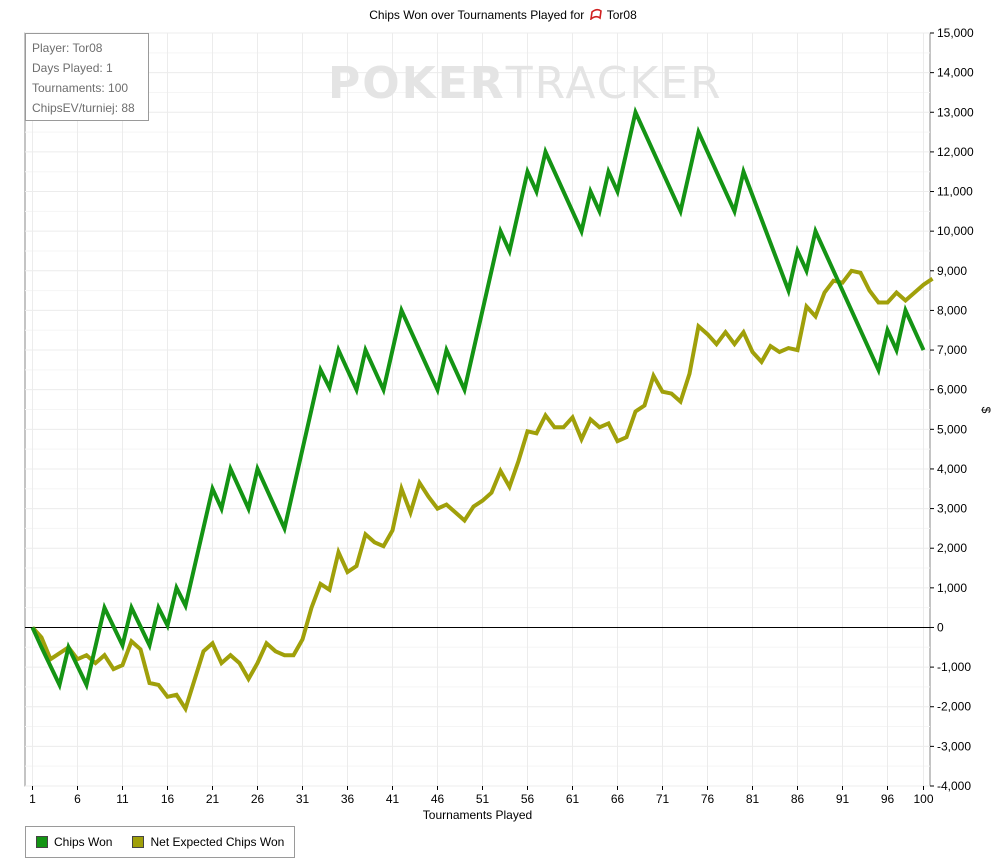 This screenshot has width=1006, height=868. What do you see at coordinates (955, 112) in the screenshot?
I see `y-tick-label: 13,000` at bounding box center [955, 112].